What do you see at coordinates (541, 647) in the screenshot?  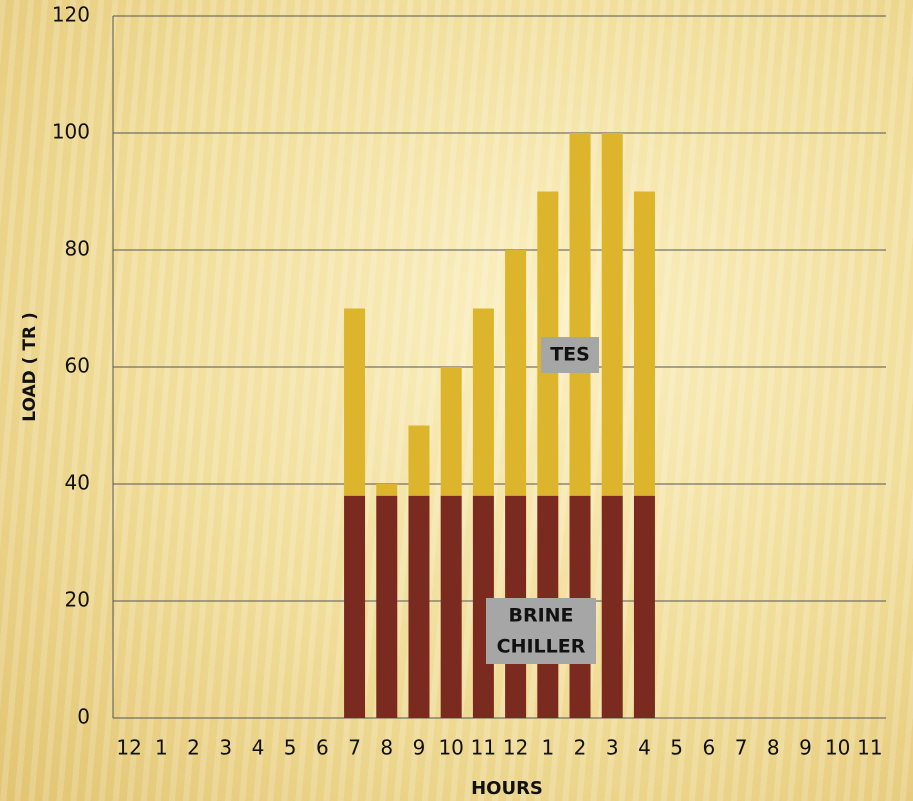 I see `annotation: CHILLER` at bounding box center [541, 647].